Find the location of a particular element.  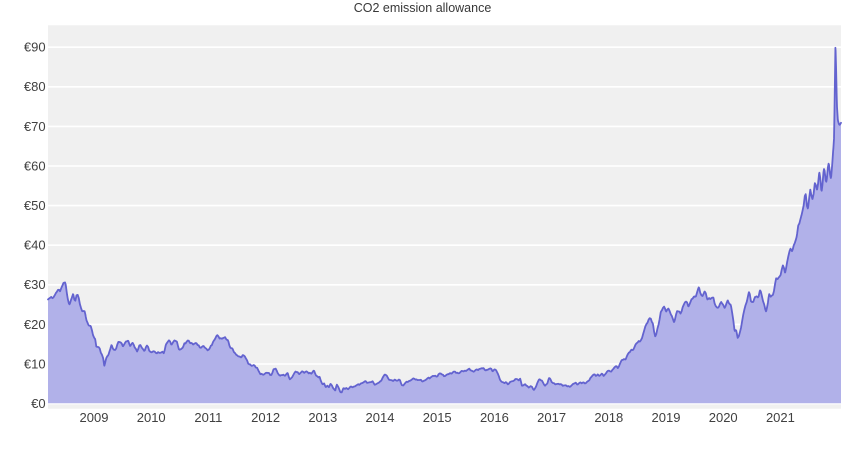

svg-text: 2018 is located at coordinates (608, 417).